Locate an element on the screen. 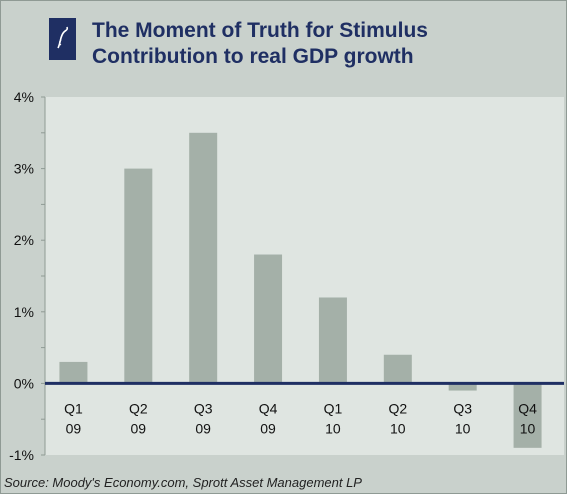  chart-title: The Moment of Truth for Stimulus is located at coordinates (260, 30).